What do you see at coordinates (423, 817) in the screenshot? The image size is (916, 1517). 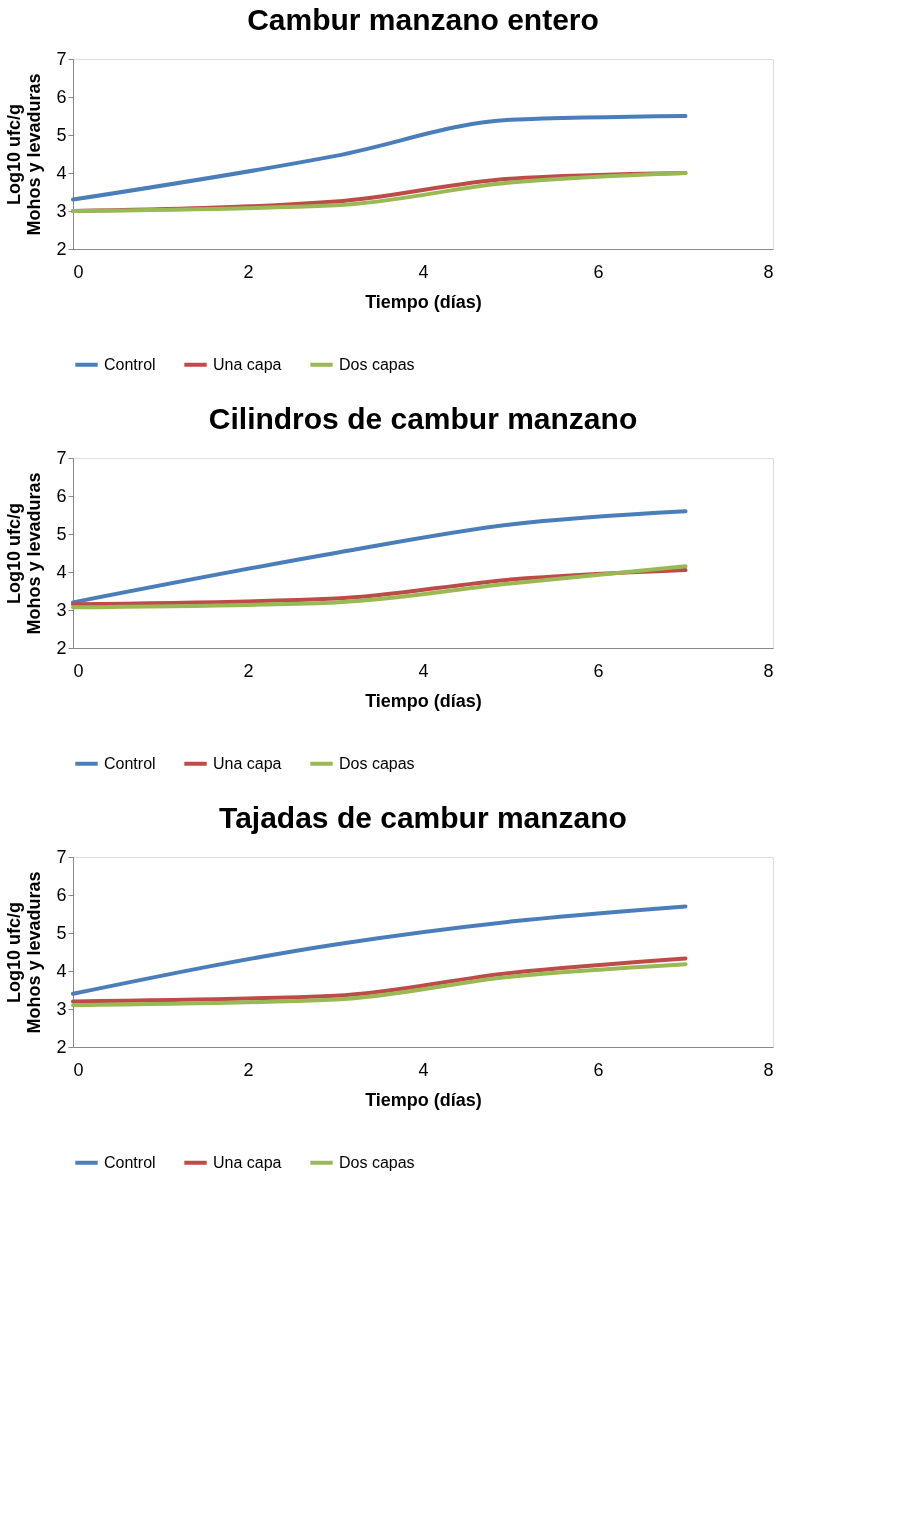 I see `chart-title: Tajadas de cambur manzano` at bounding box center [423, 817].